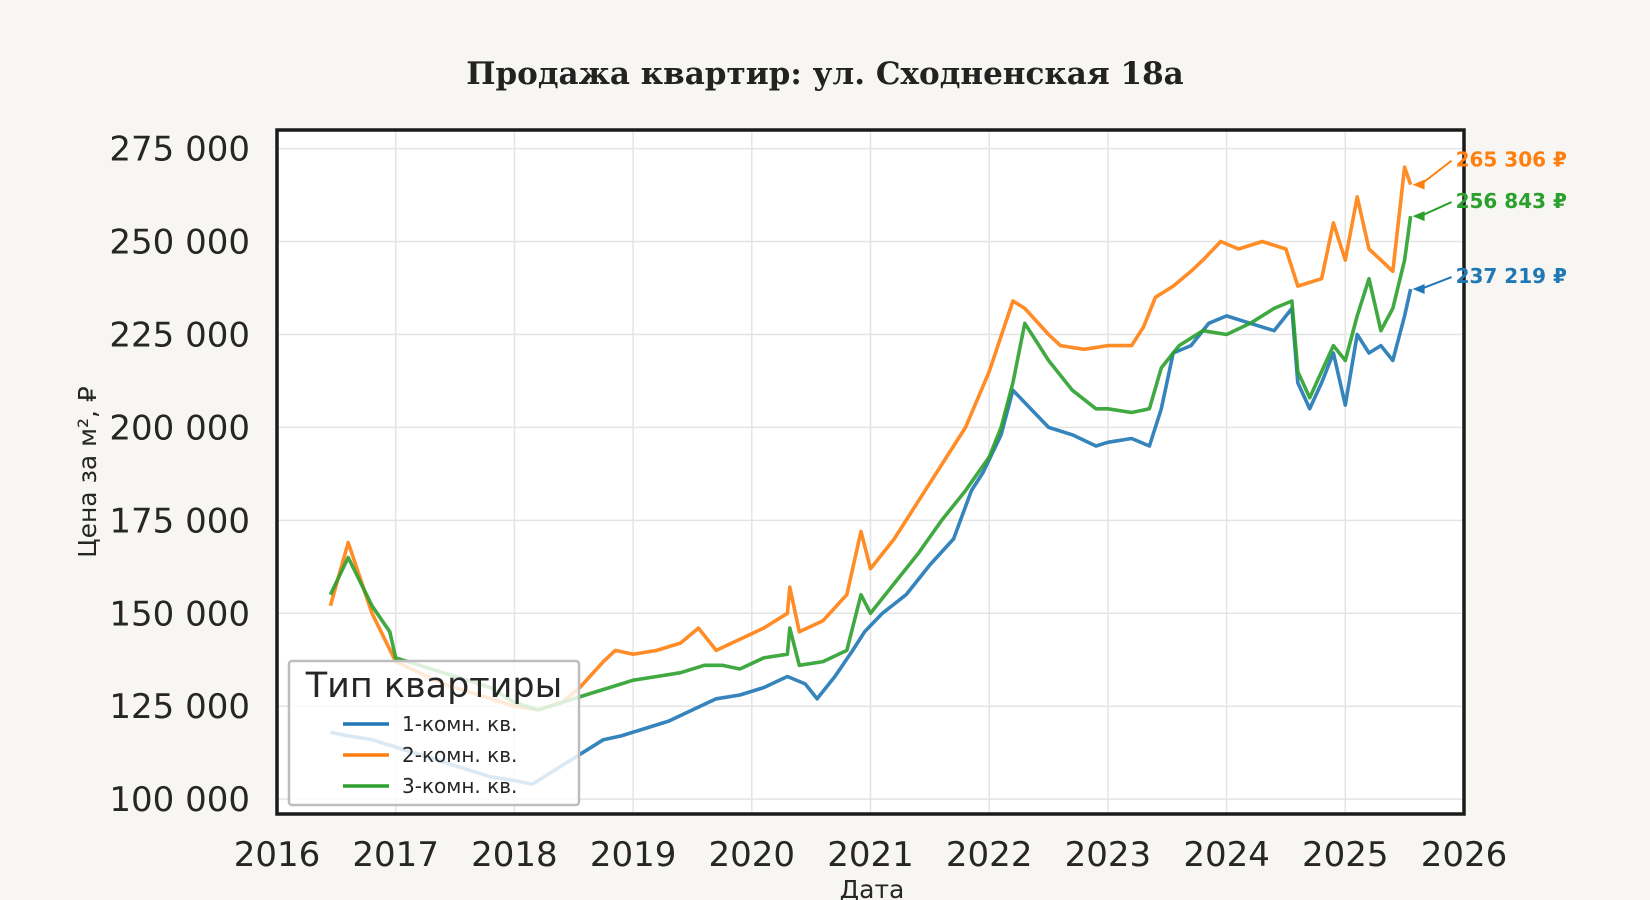 This screenshot has height=900, width=1650. What do you see at coordinates (1108, 855) in the screenshot?
I see `x-tick-label: 2023` at bounding box center [1108, 855].